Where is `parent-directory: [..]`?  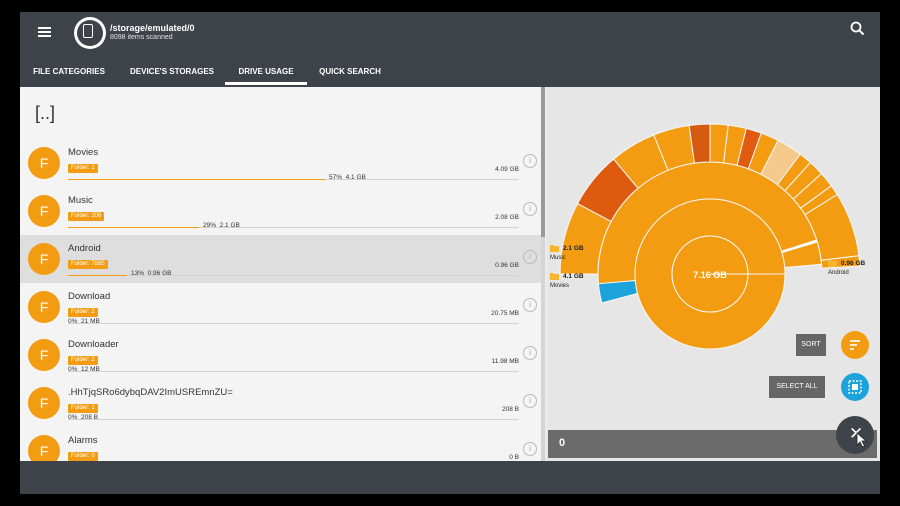
parent-directory: [..] is located at coordinates (45, 113).